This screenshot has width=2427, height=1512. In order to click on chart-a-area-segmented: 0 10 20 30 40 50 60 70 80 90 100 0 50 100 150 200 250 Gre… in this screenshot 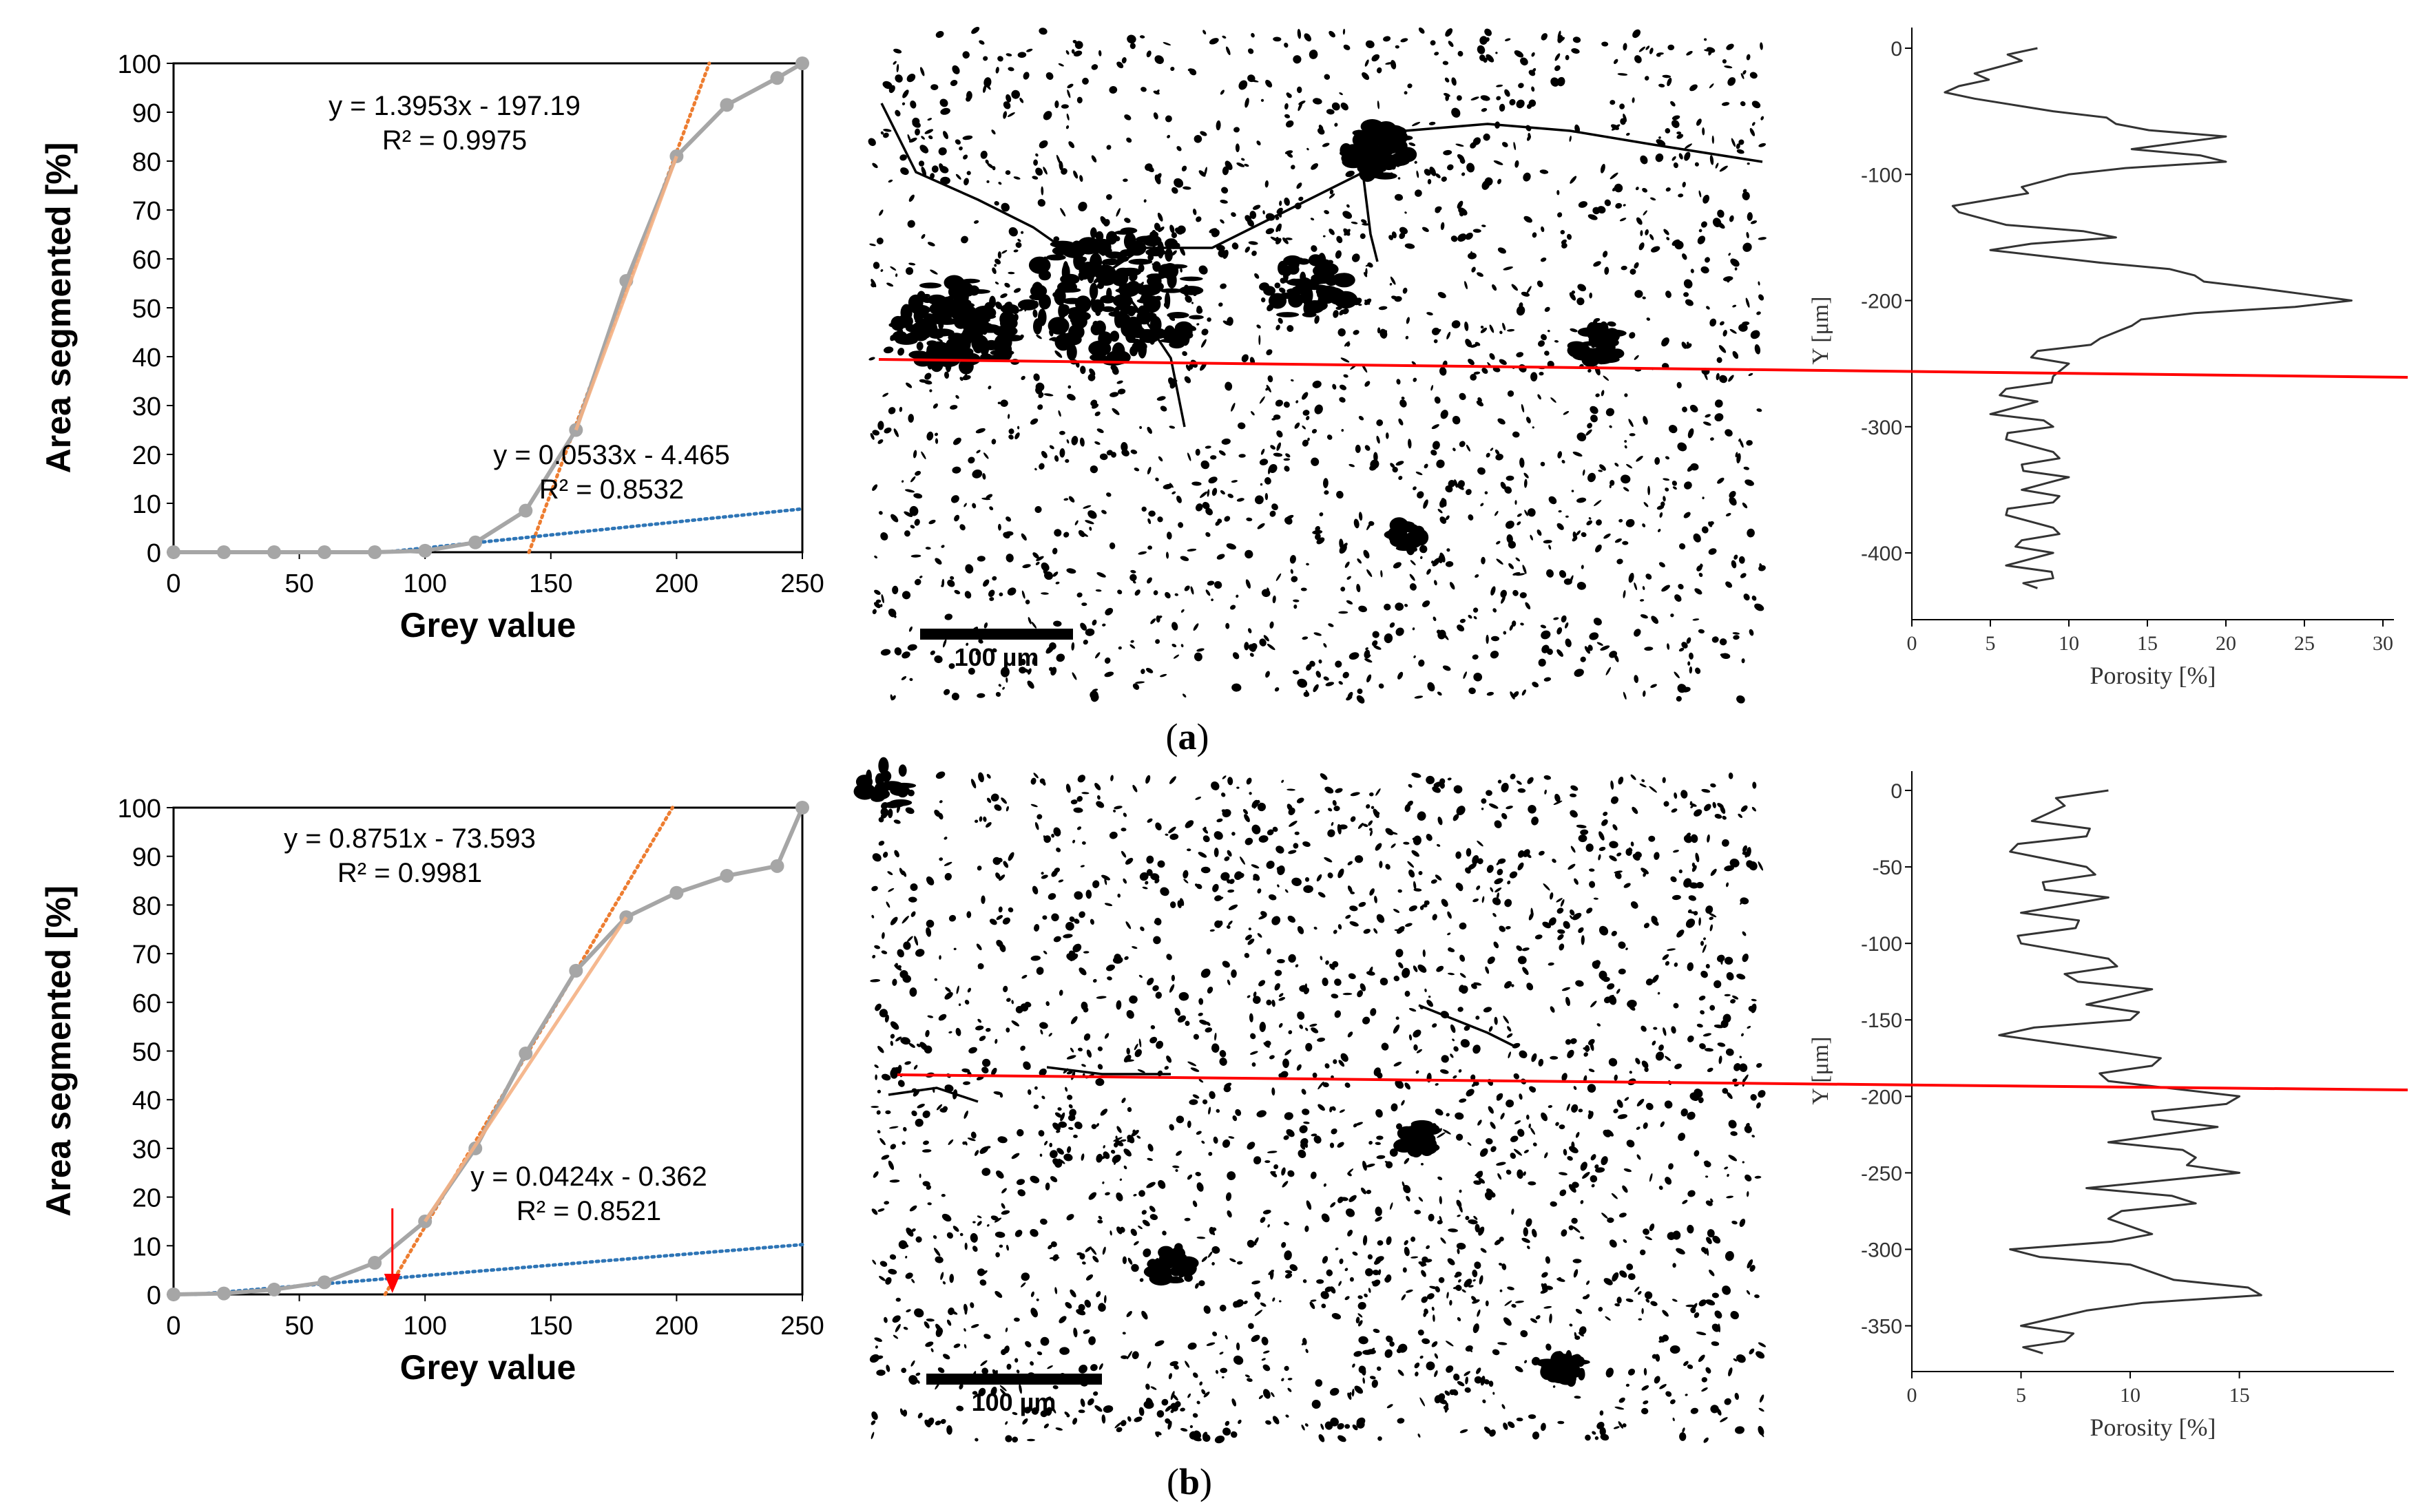, I will do `click(431, 347)`.